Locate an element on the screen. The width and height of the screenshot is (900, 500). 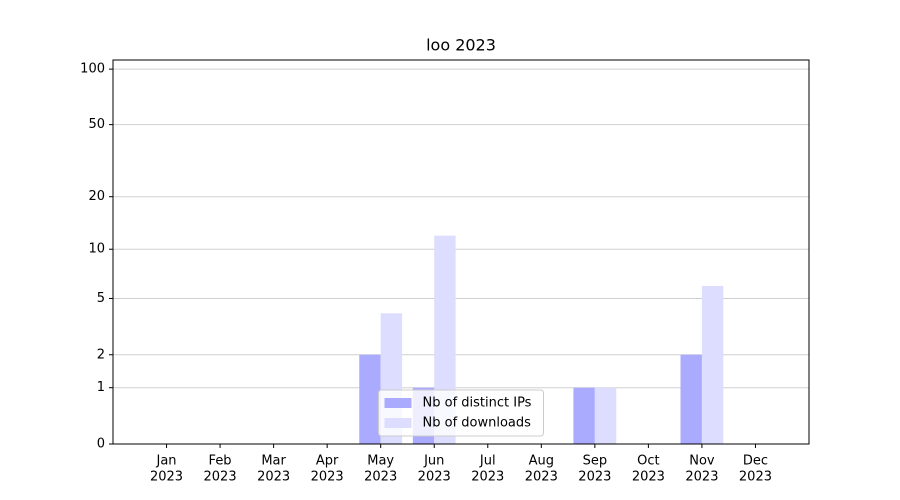
legend-box is located at coordinates (461, 413).